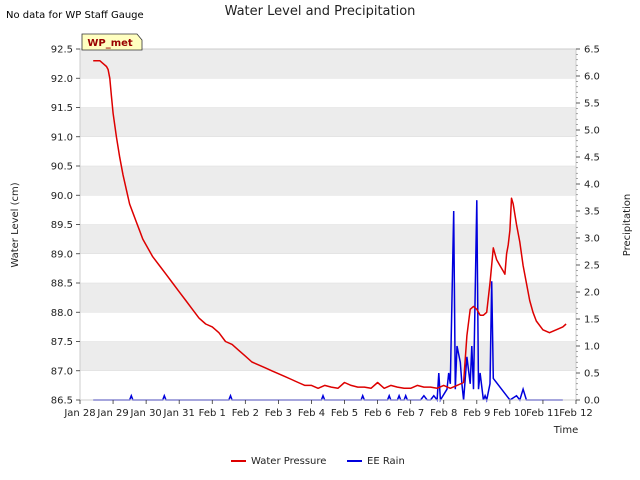  Describe the element at coordinates (245, 413) in the screenshot. I see `x-tick-label: Feb 2` at that location.